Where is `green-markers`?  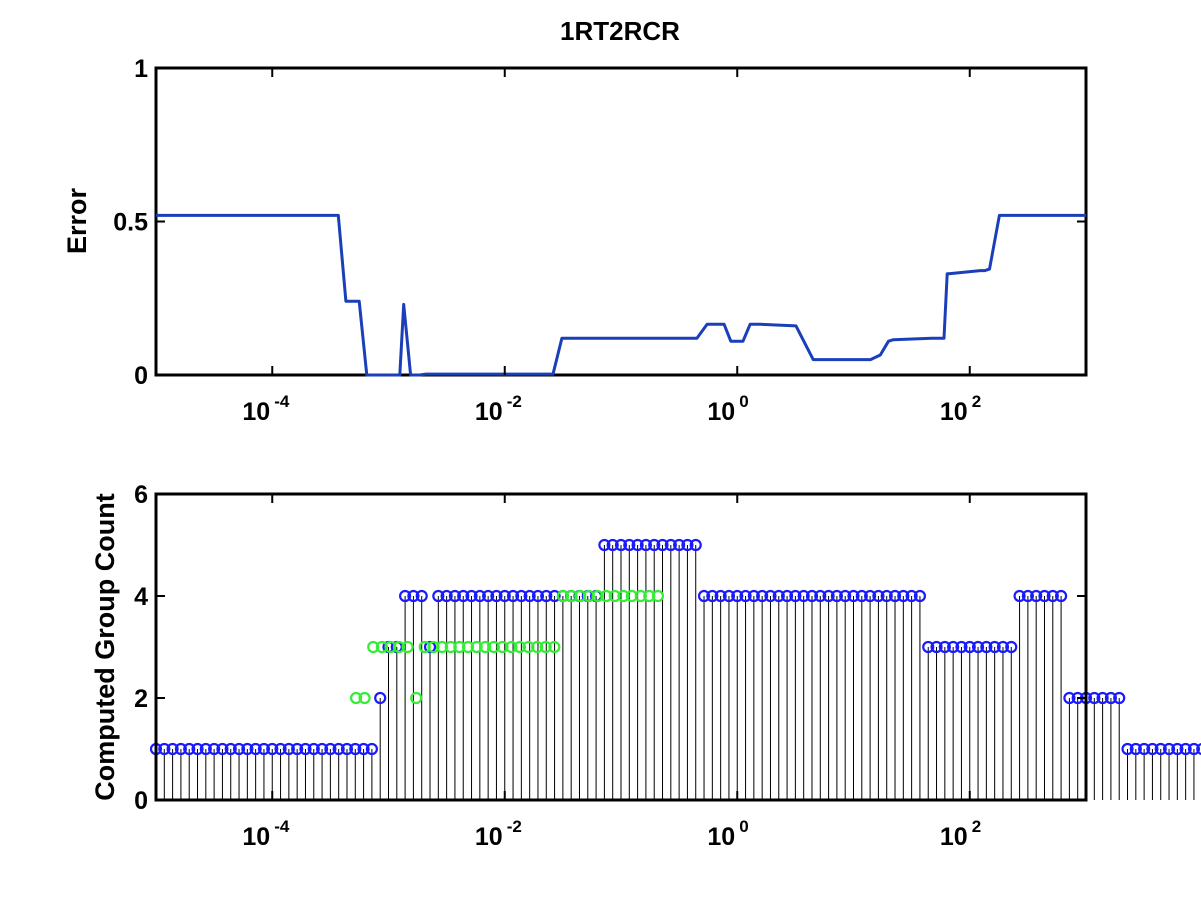 green-markers is located at coordinates (507, 647).